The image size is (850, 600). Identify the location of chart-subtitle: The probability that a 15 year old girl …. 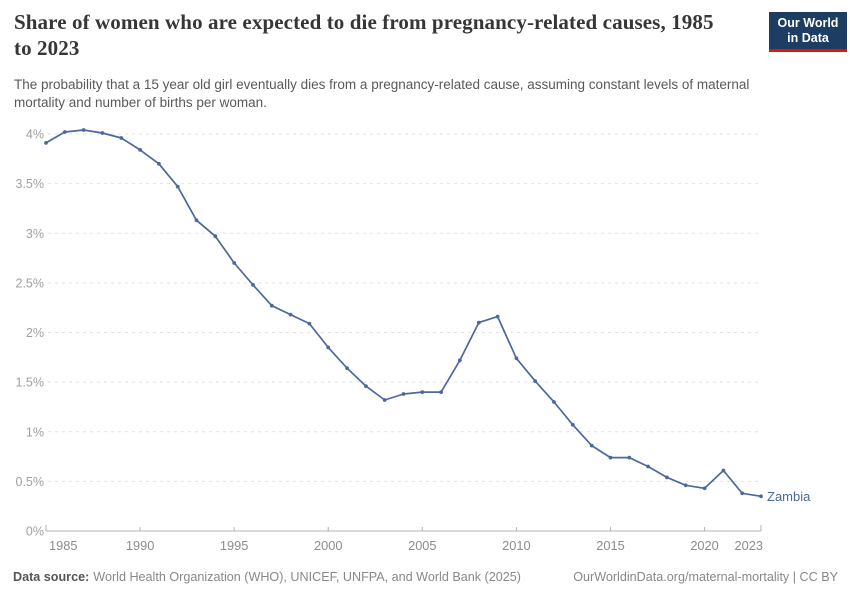
(382, 93).